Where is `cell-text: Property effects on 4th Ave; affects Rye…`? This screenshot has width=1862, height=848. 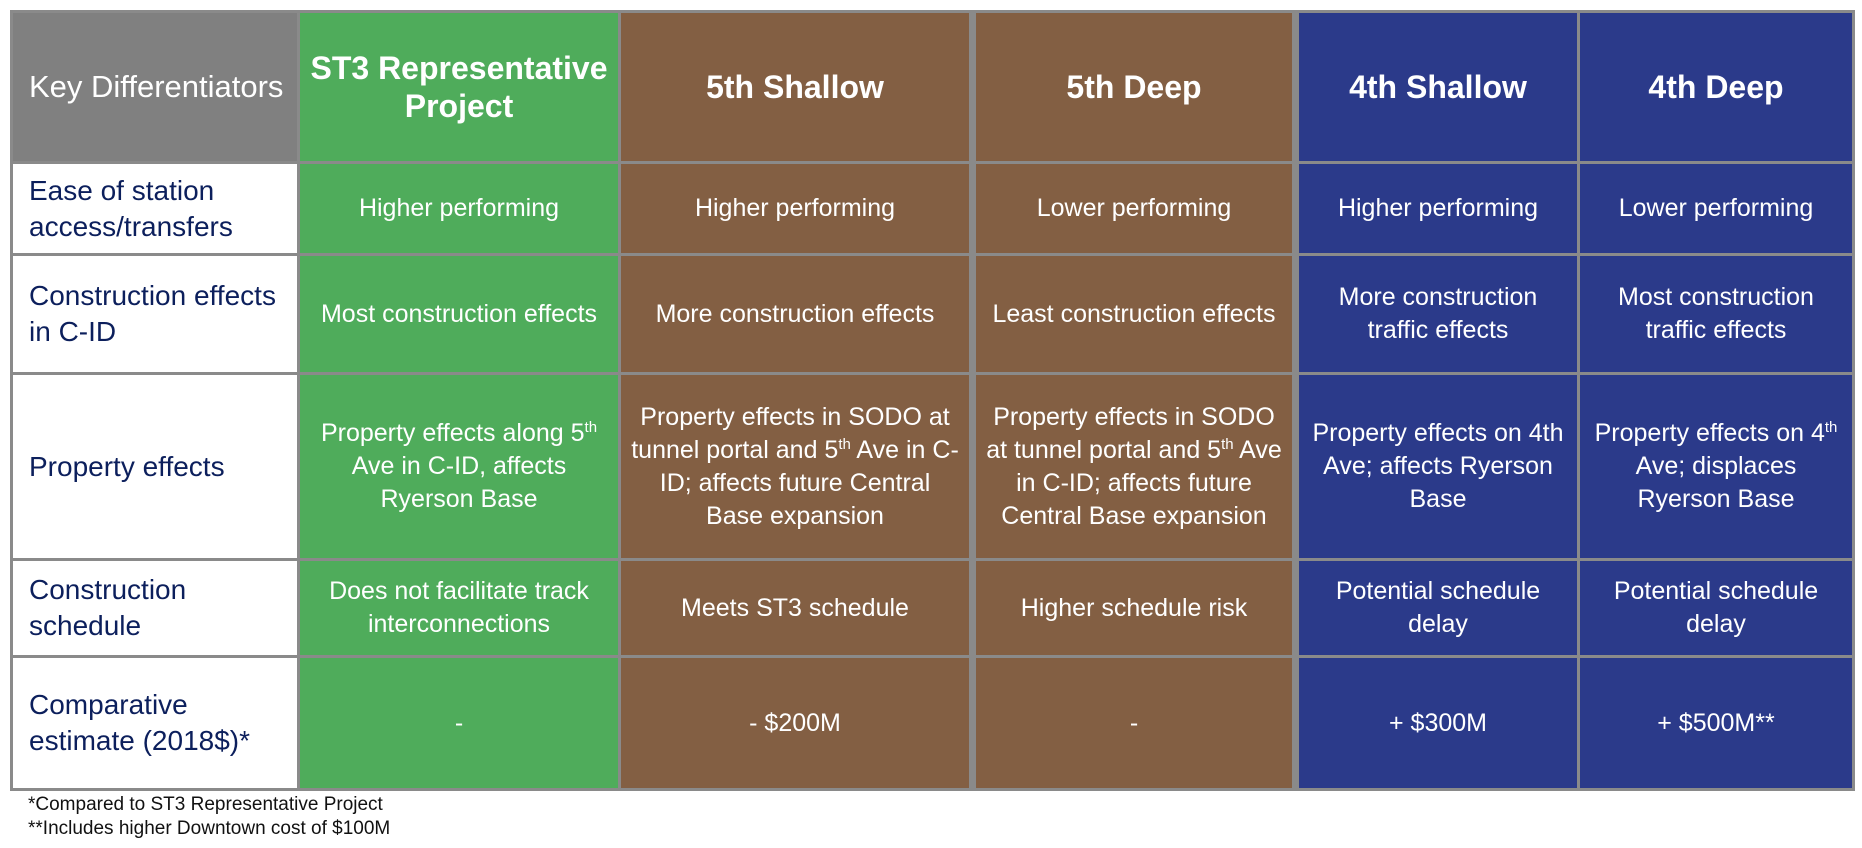
cell-text: Property effects on 4th Ave; affects Rye… is located at coordinates (1438, 466).